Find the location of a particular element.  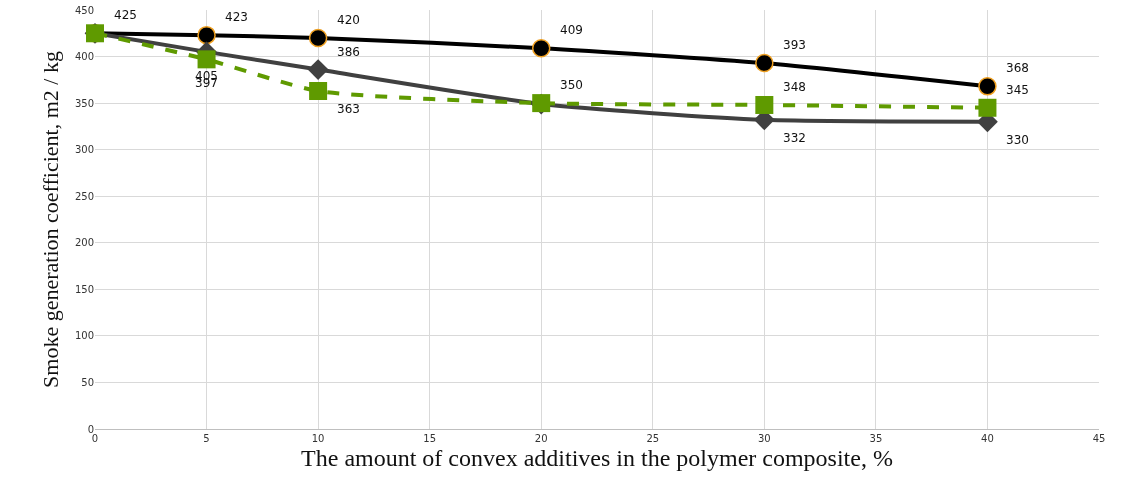

y-tick-label: 250 is located at coordinates (84, 196).